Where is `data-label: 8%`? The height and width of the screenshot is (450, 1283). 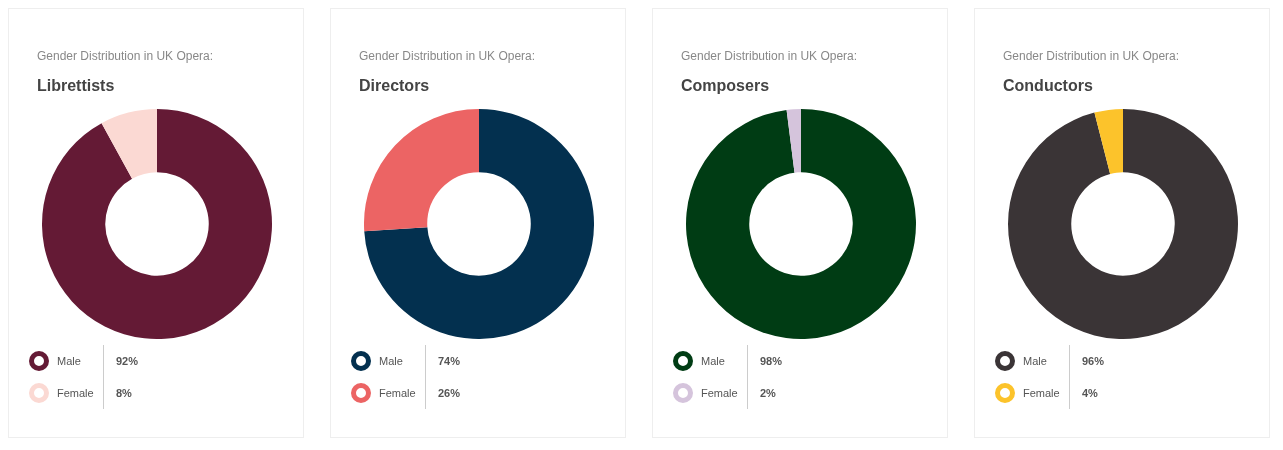 data-label: 8% is located at coordinates (124, 393).